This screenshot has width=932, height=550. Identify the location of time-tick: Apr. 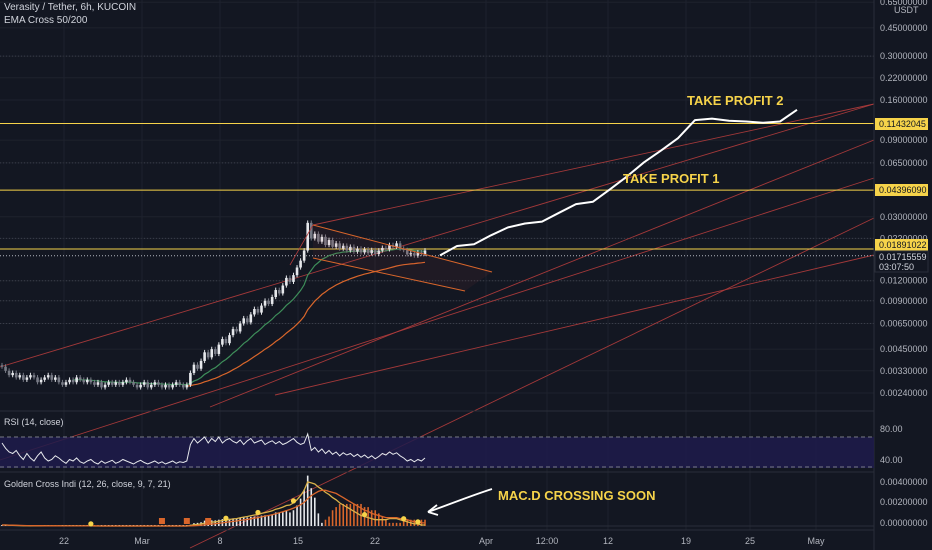
(486, 541).